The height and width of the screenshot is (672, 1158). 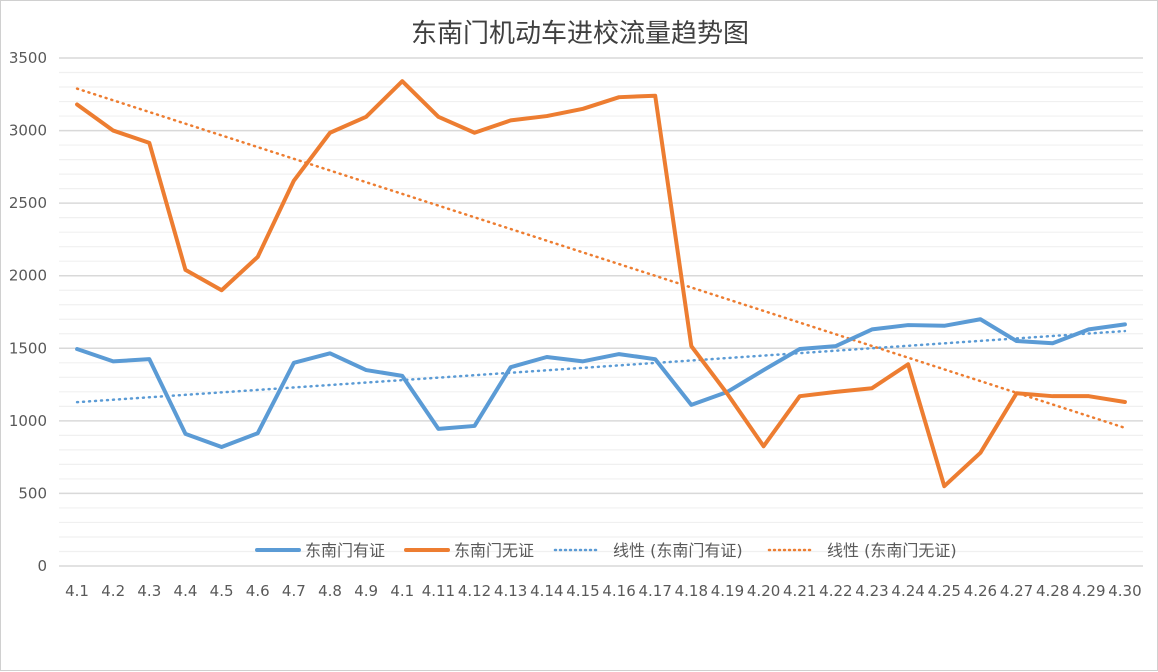 I want to click on x-tick-label: 4.27, so click(x=1016, y=591).